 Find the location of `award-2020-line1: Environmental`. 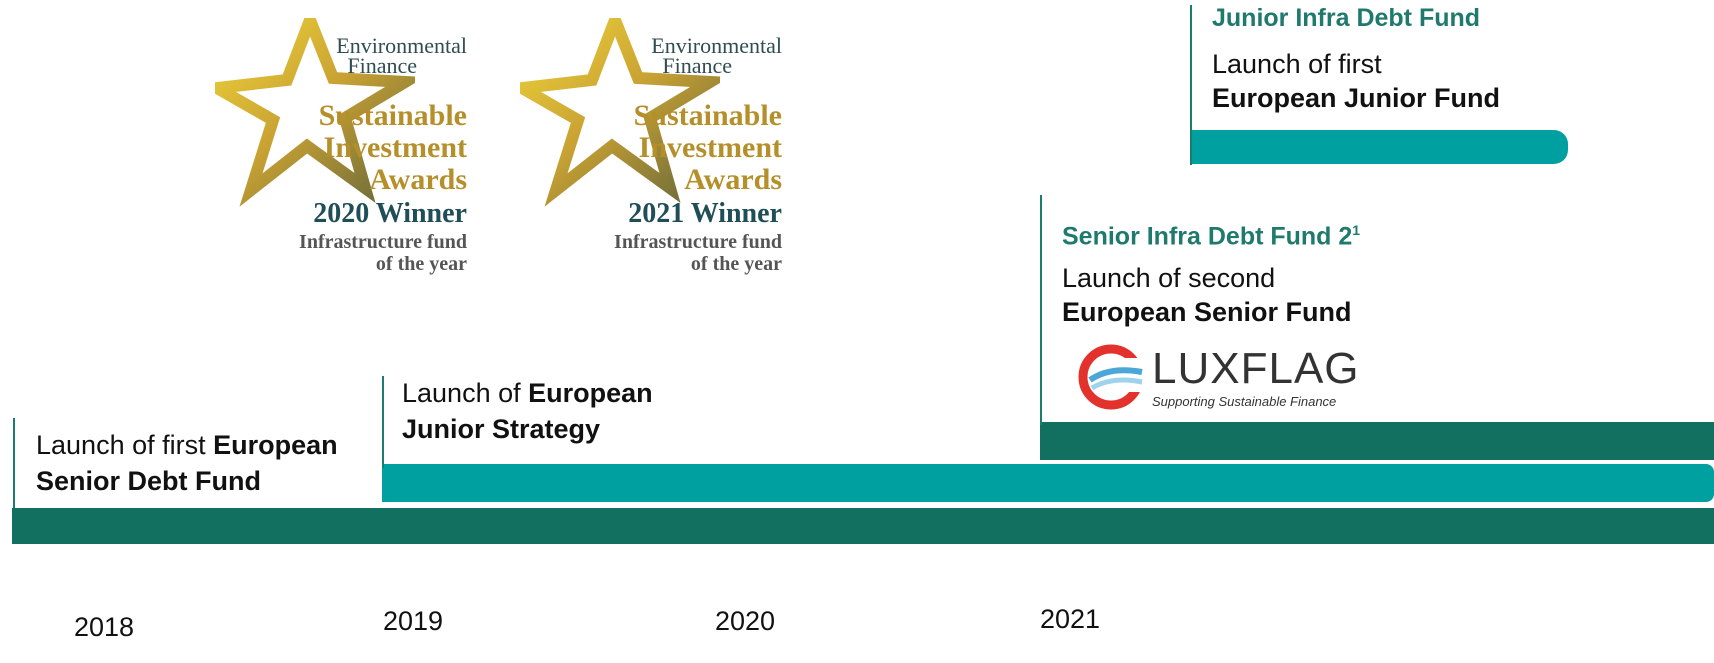

award-2020-line1: Environmental is located at coordinates (401, 45).